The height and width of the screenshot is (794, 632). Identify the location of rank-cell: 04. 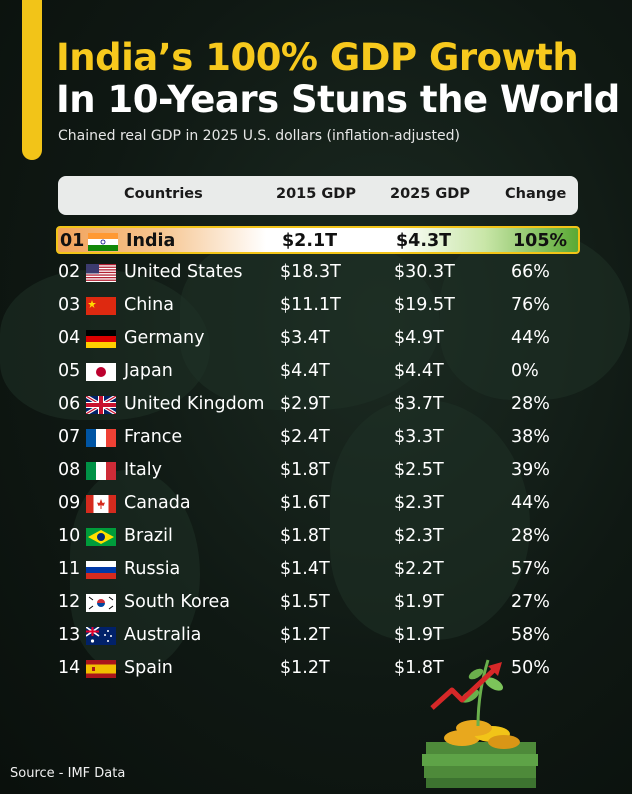
(69, 338).